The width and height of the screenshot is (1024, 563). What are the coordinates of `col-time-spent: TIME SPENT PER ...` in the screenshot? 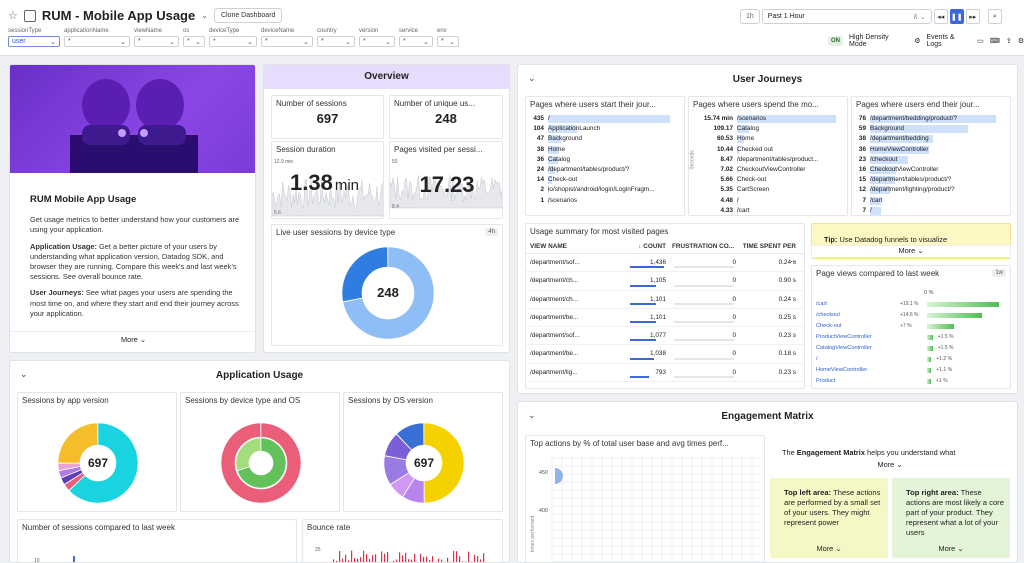 It's located at (769, 253).